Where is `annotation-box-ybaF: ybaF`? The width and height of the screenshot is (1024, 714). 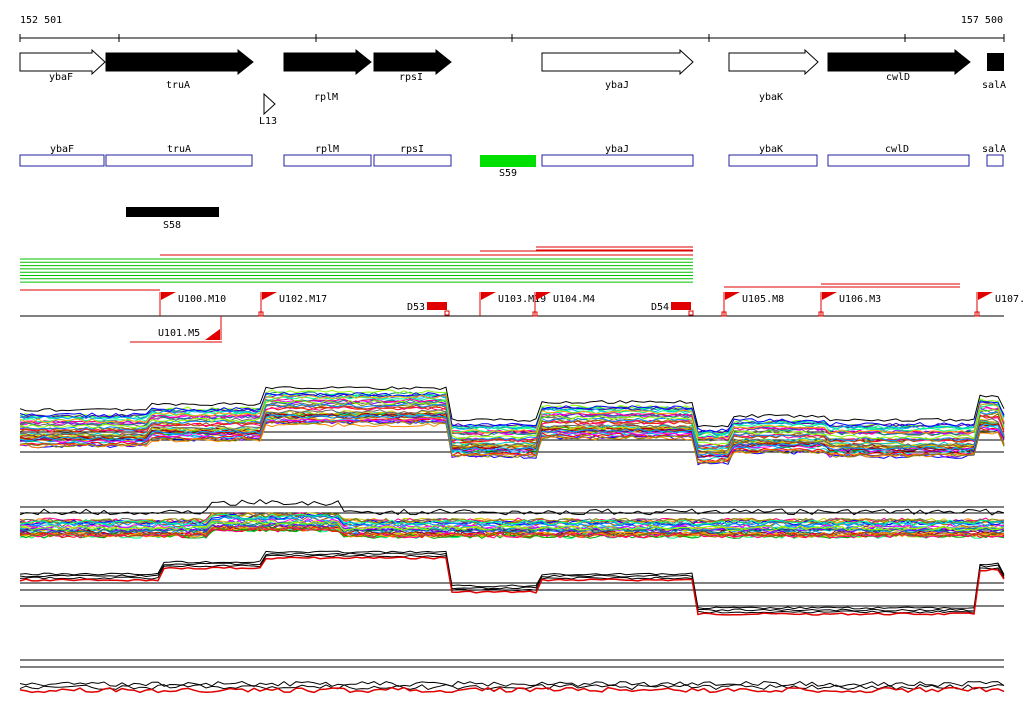 annotation-box-ybaF: ybaF is located at coordinates (62, 155).